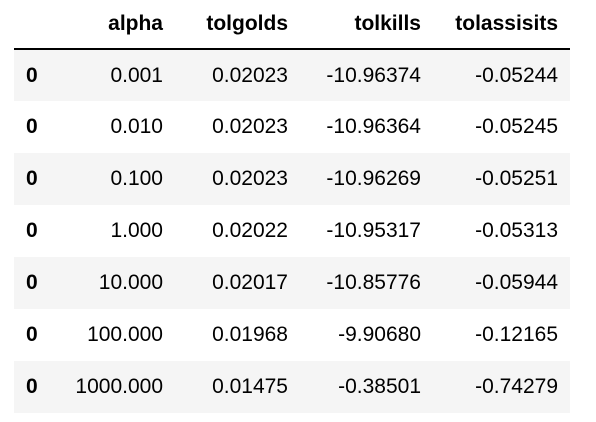  Describe the element at coordinates (119, 386) in the screenshot. I see `cell-alpha: 1000.000` at that location.